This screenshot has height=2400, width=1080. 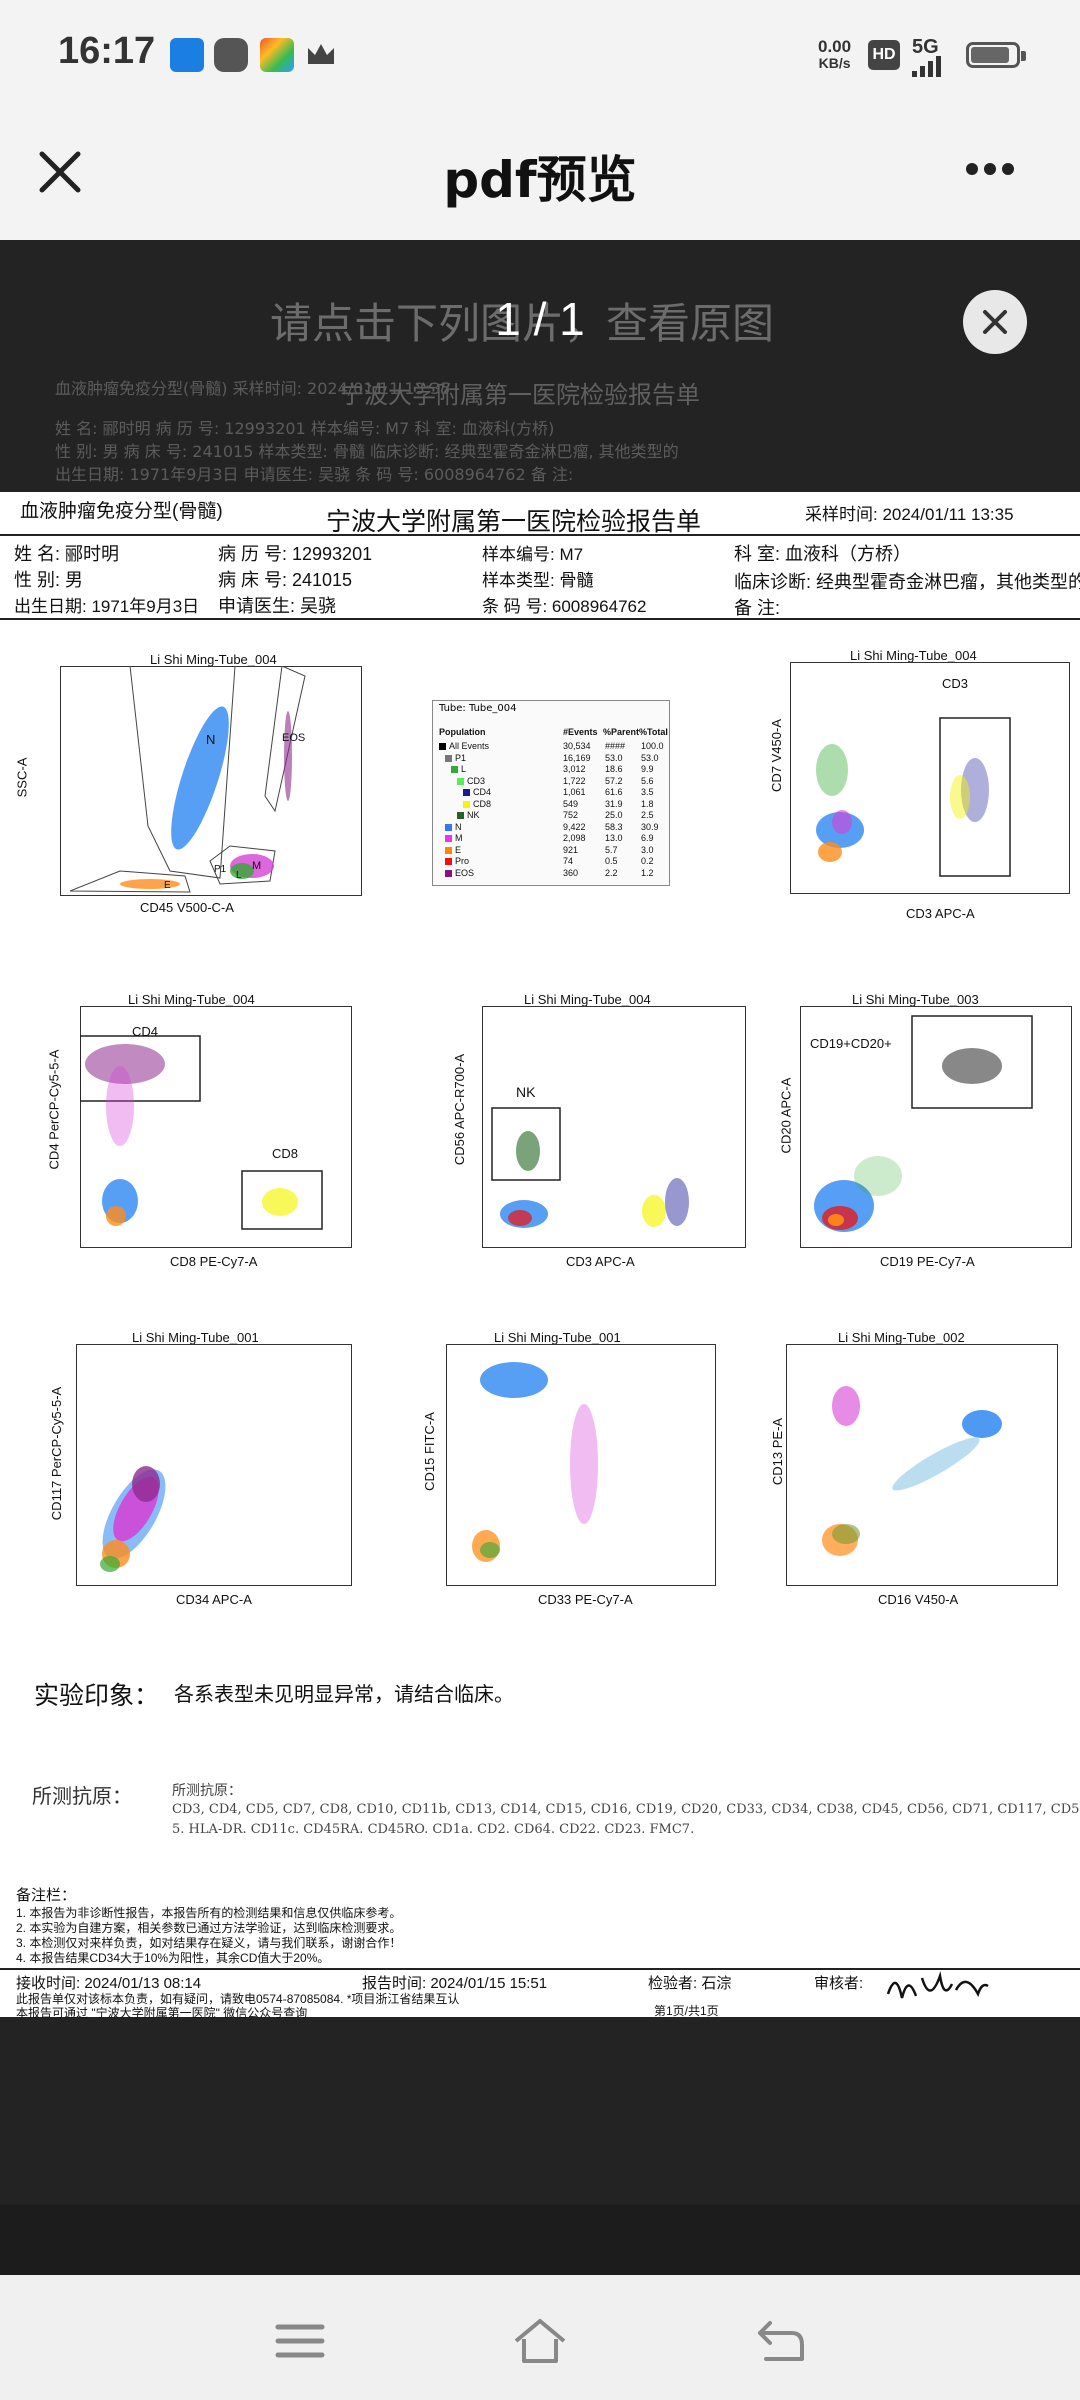 I want to click on app-header: pdf预览, so click(x=540, y=175).